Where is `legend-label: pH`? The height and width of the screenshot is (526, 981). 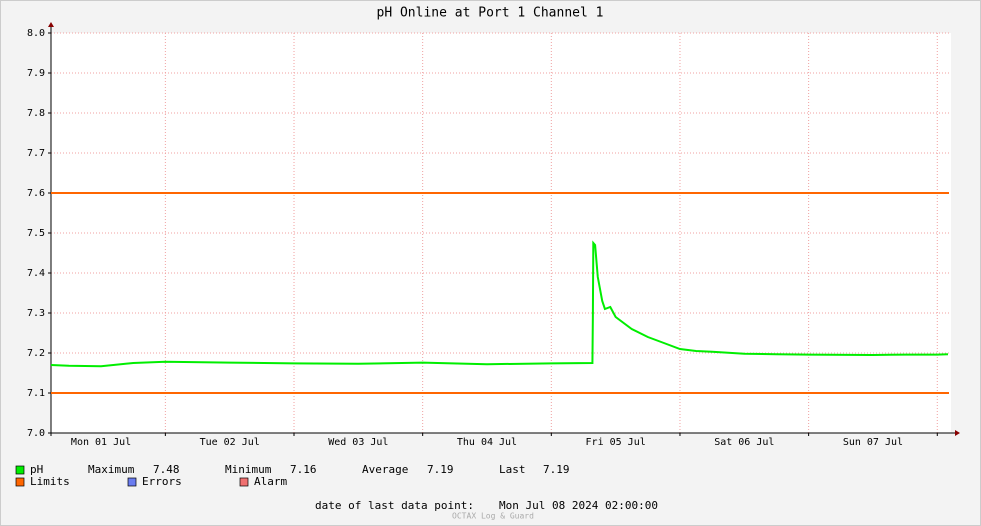
legend-label: pH is located at coordinates (36, 469).